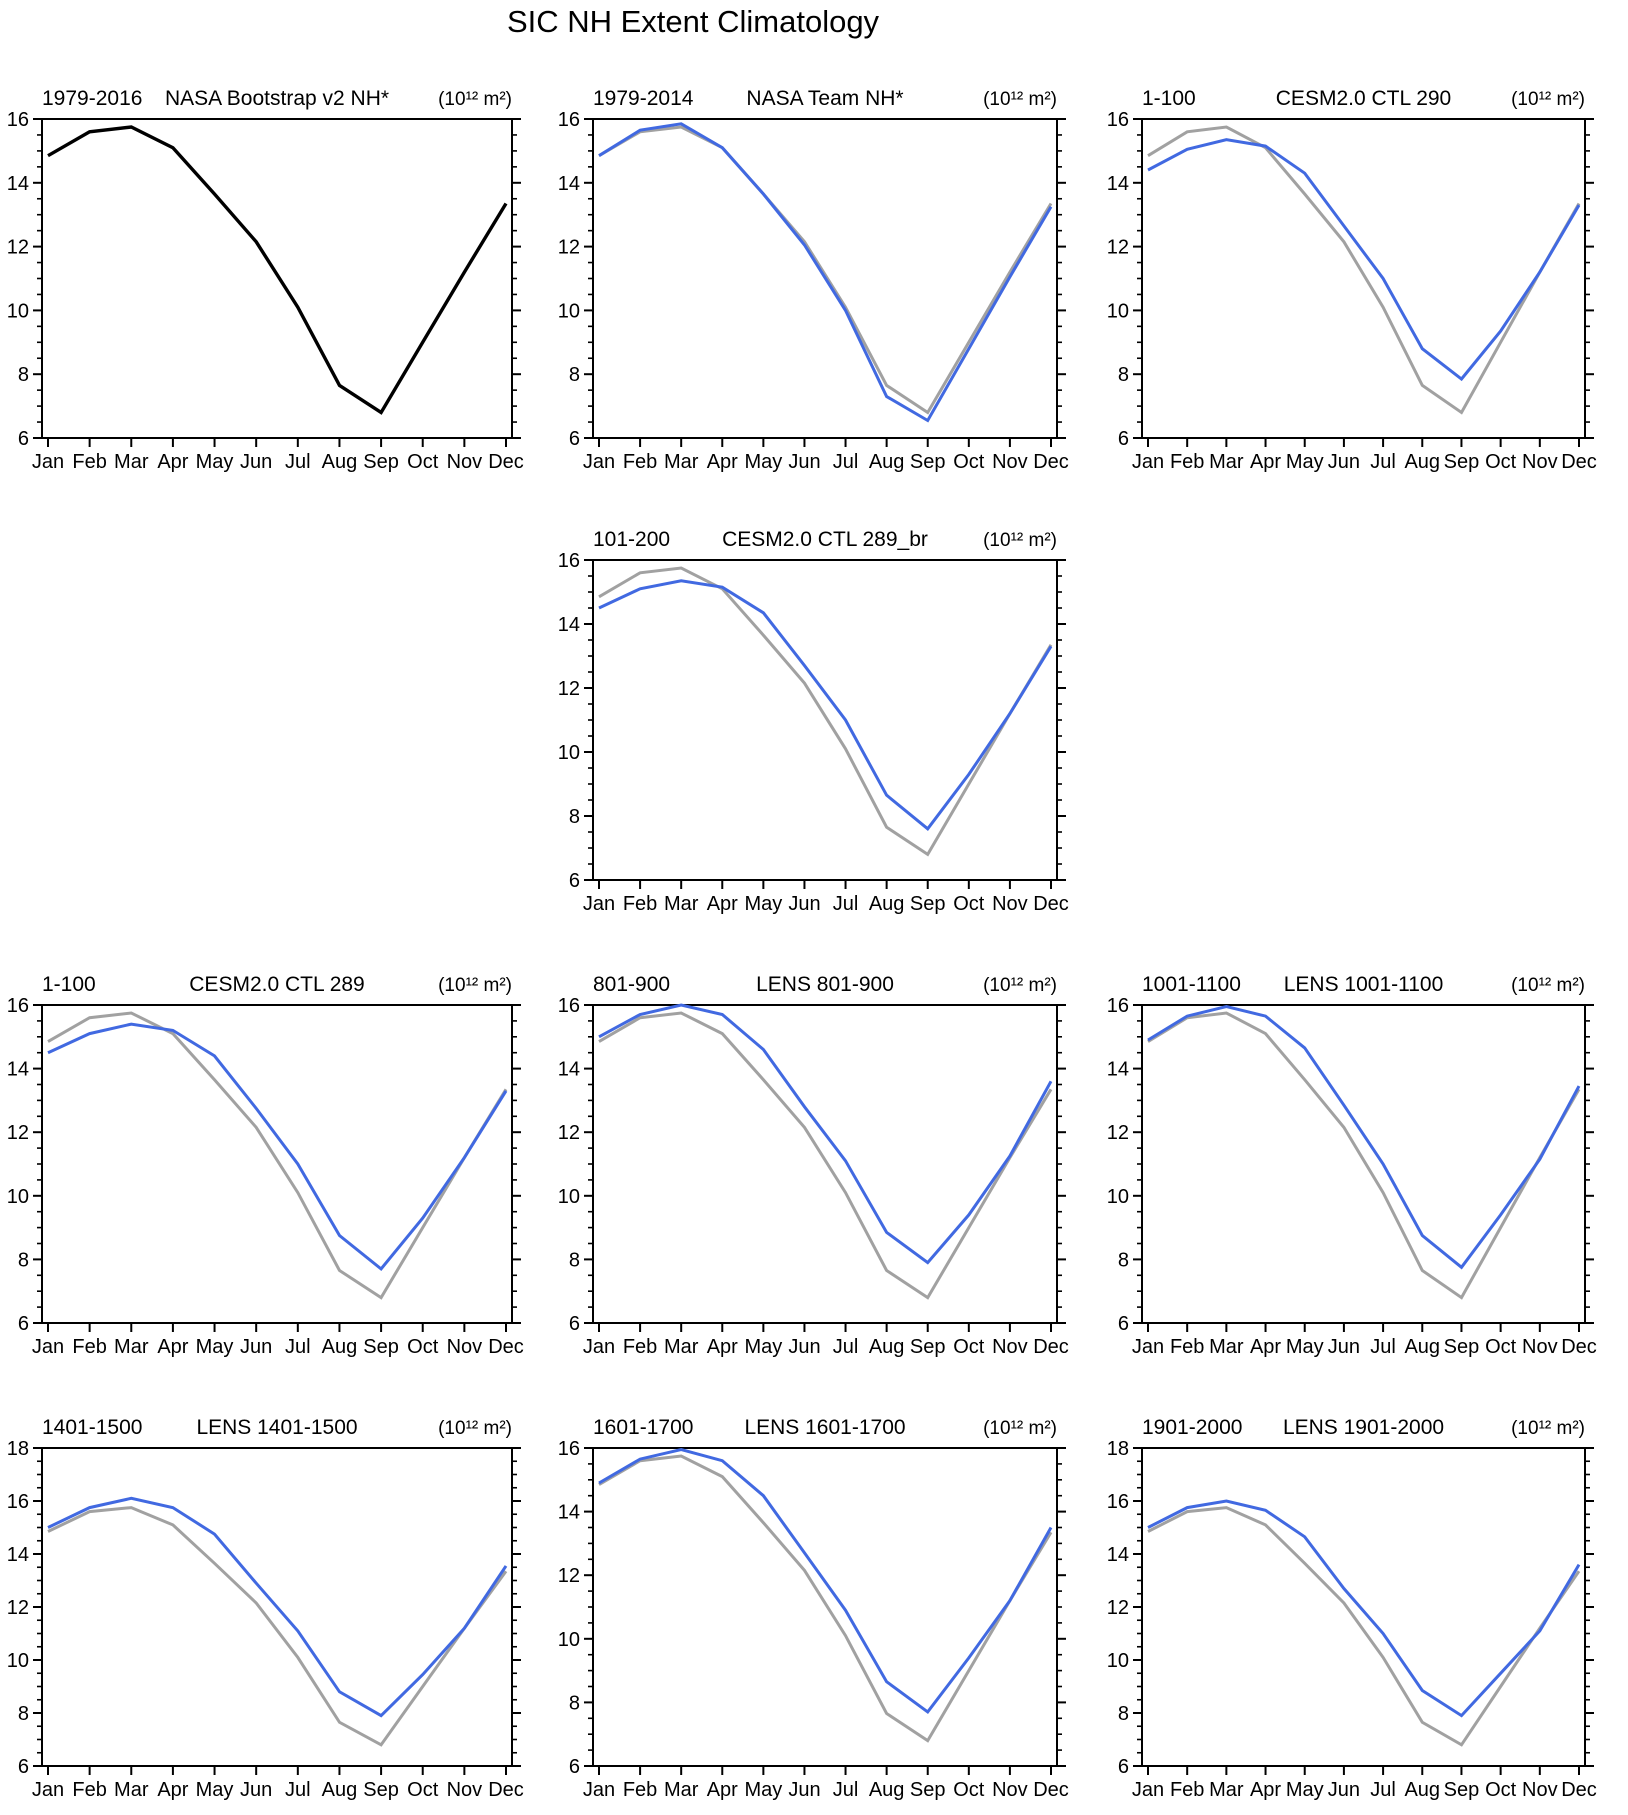  Describe the element at coordinates (824, 1427) in the screenshot. I see `panel-title-center: LENS 1601-1700` at that location.